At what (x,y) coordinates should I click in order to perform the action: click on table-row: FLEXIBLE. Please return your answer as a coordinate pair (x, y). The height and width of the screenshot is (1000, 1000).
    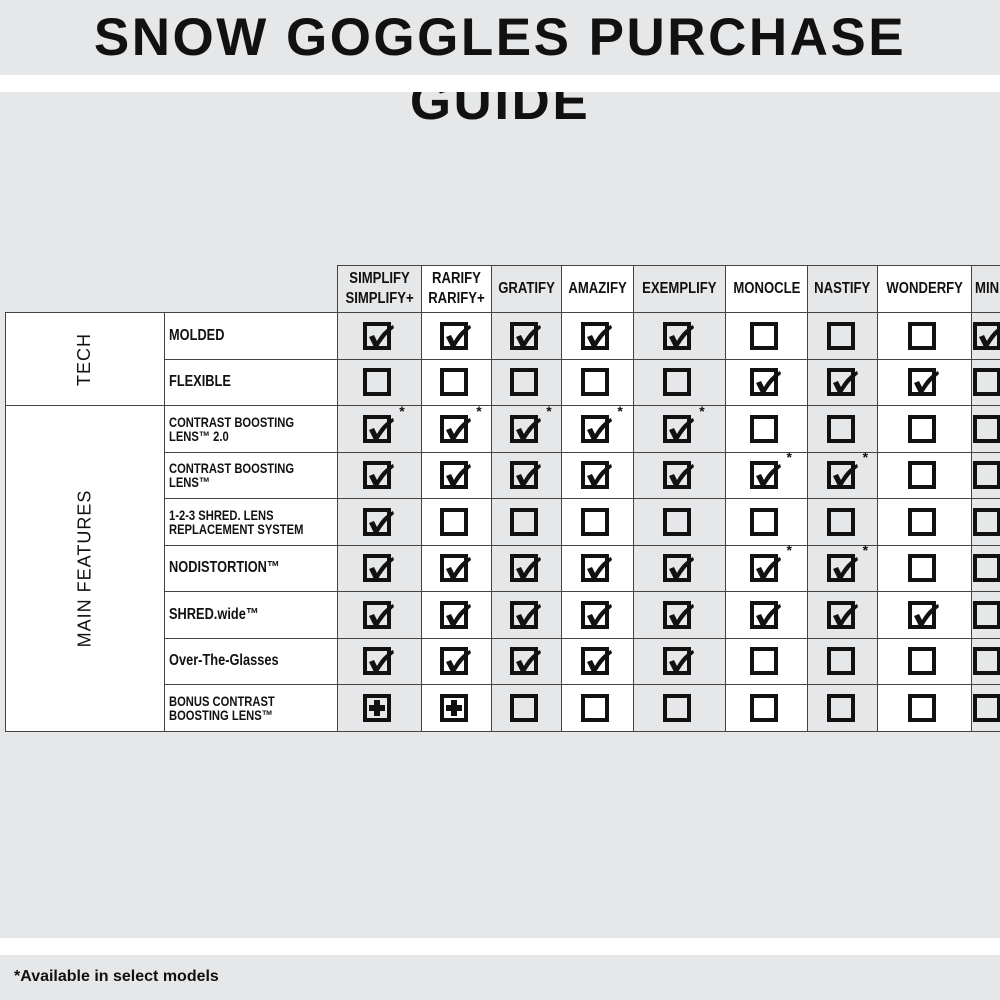
    Looking at the image, I should click on (503, 382).